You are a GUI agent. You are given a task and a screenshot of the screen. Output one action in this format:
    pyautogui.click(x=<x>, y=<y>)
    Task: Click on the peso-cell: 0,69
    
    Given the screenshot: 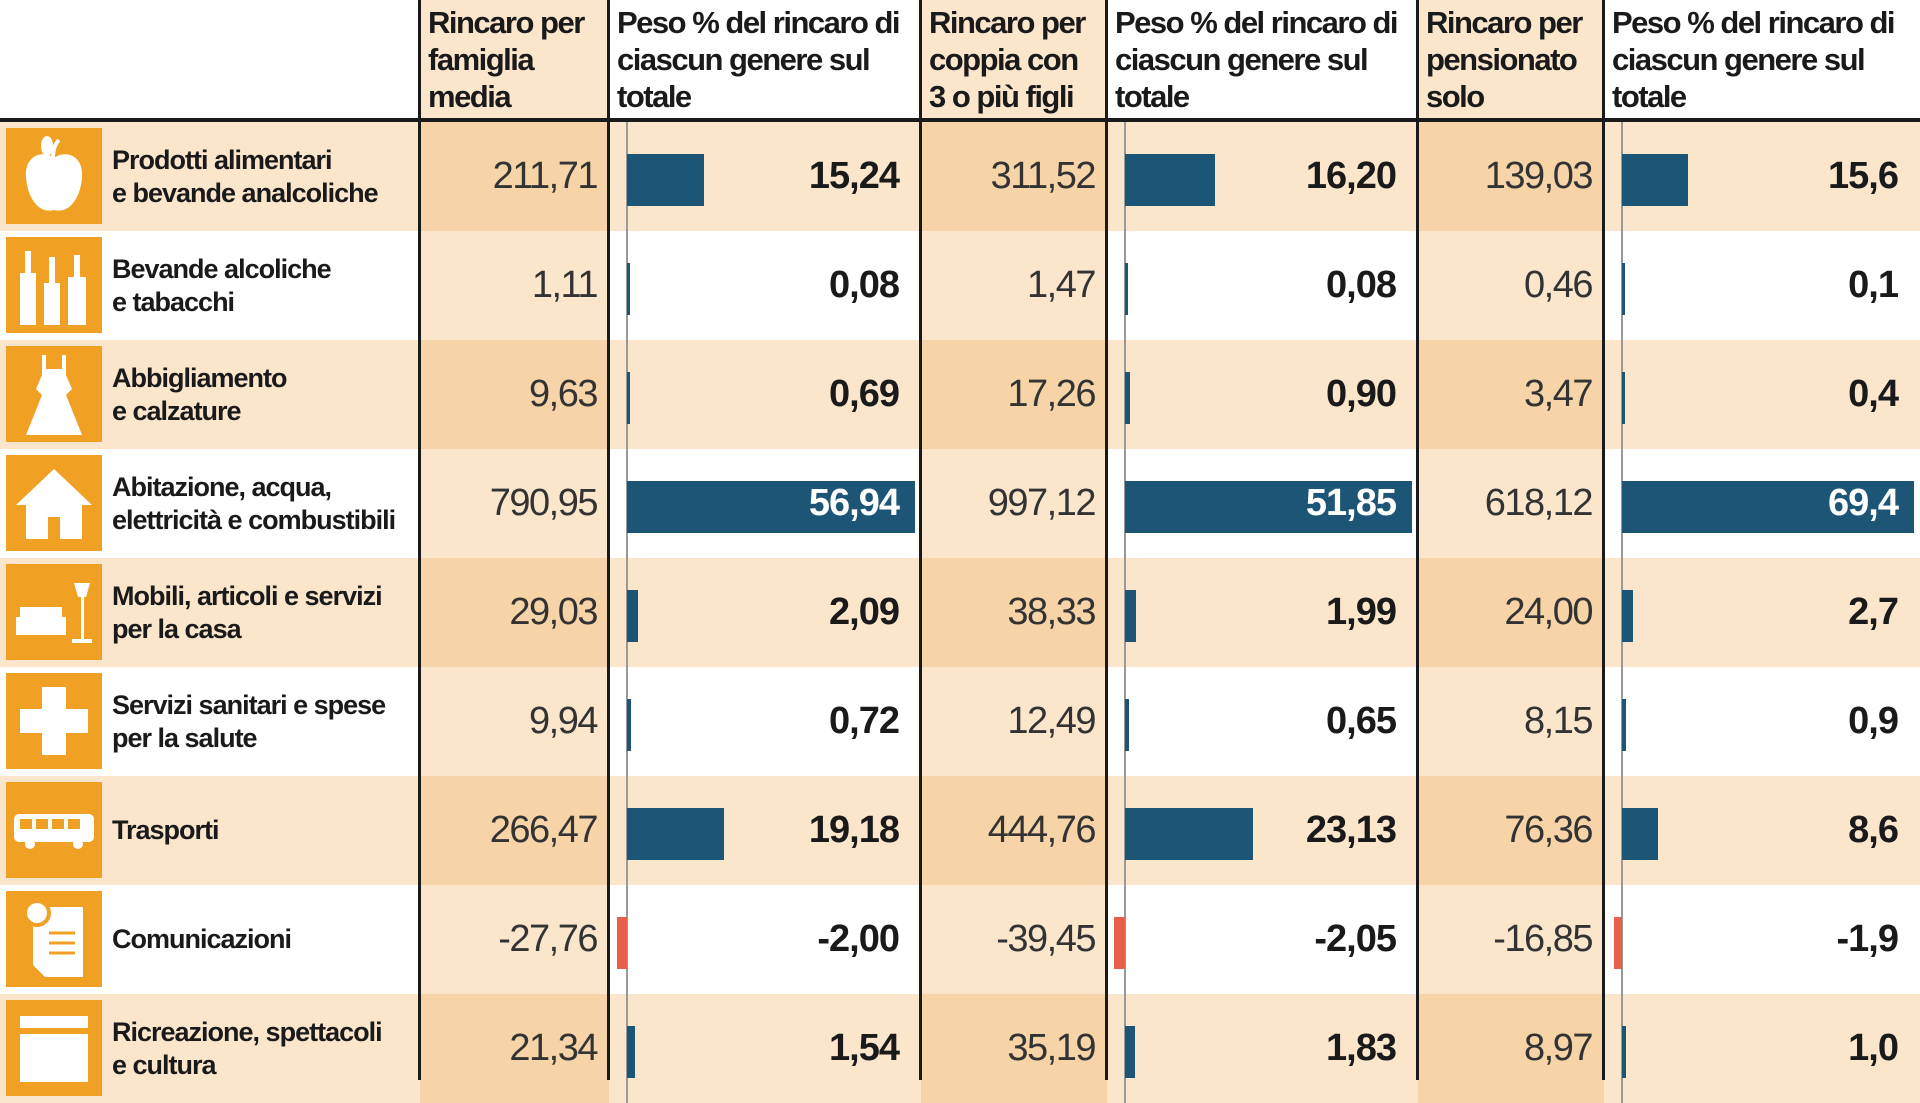 What is the action you would take?
    pyautogui.click(x=765, y=394)
    